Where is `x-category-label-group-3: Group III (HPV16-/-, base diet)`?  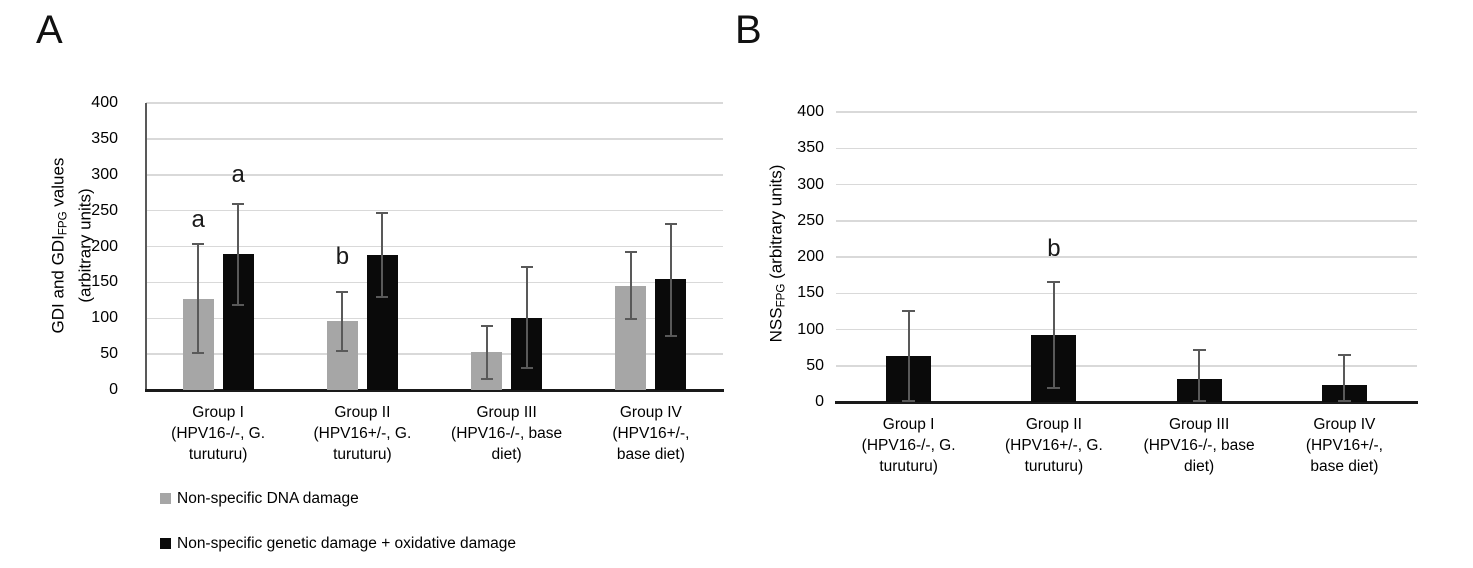
x-category-label-group-3: Group III (HPV16-/-, base diet) is located at coordinates (1199, 445).